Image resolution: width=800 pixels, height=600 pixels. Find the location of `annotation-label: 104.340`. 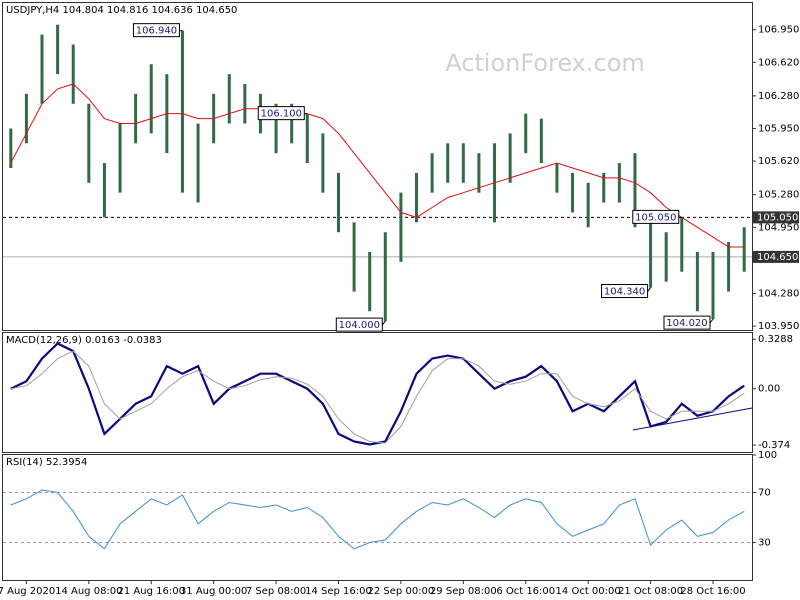

annotation-label: 104.340 is located at coordinates (624, 292).